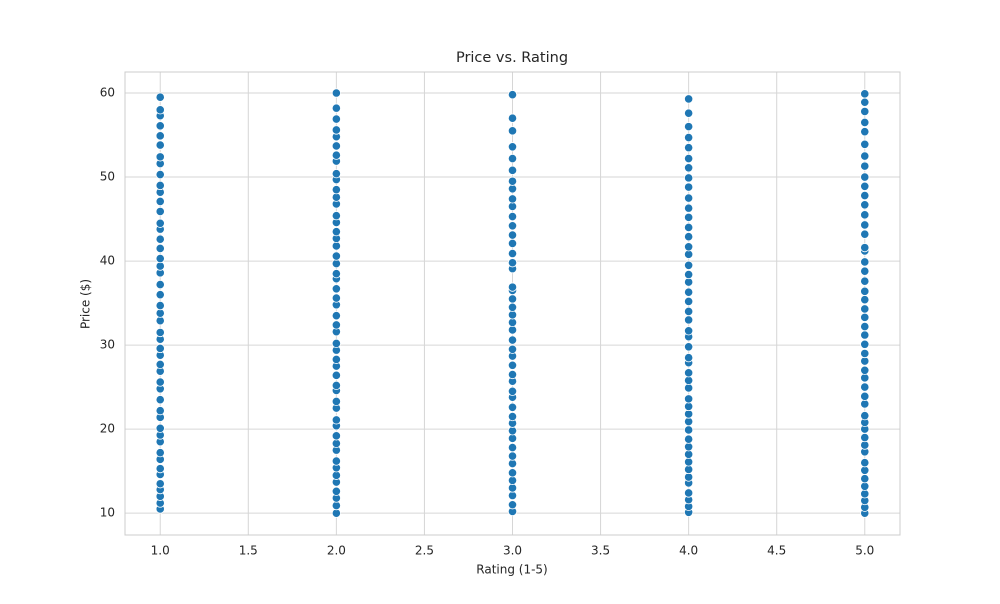  What do you see at coordinates (688, 551) in the screenshot?
I see `x-tick-label: 4.0` at bounding box center [688, 551].